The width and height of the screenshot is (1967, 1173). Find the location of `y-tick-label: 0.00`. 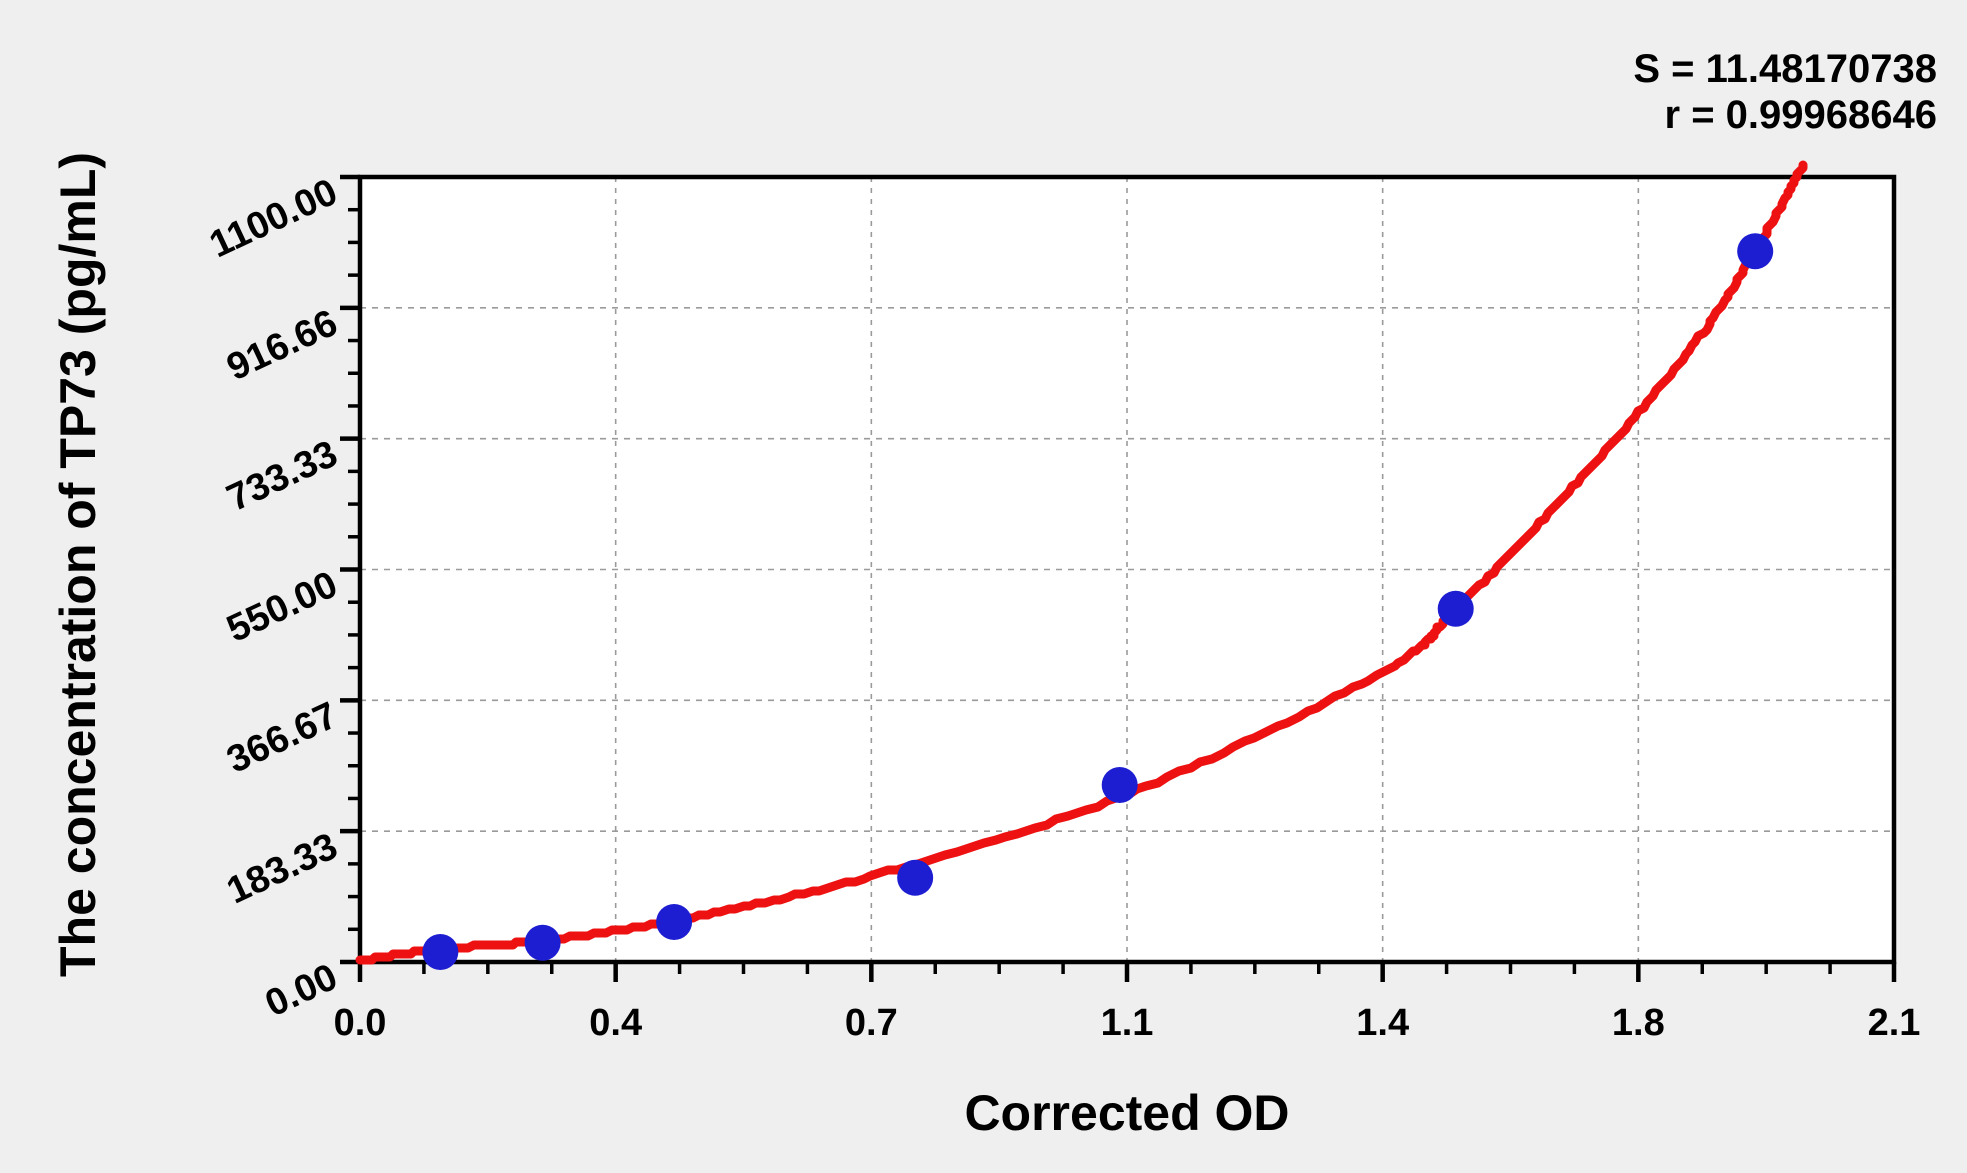

y-tick-label: 0.00 is located at coordinates (301, 990).